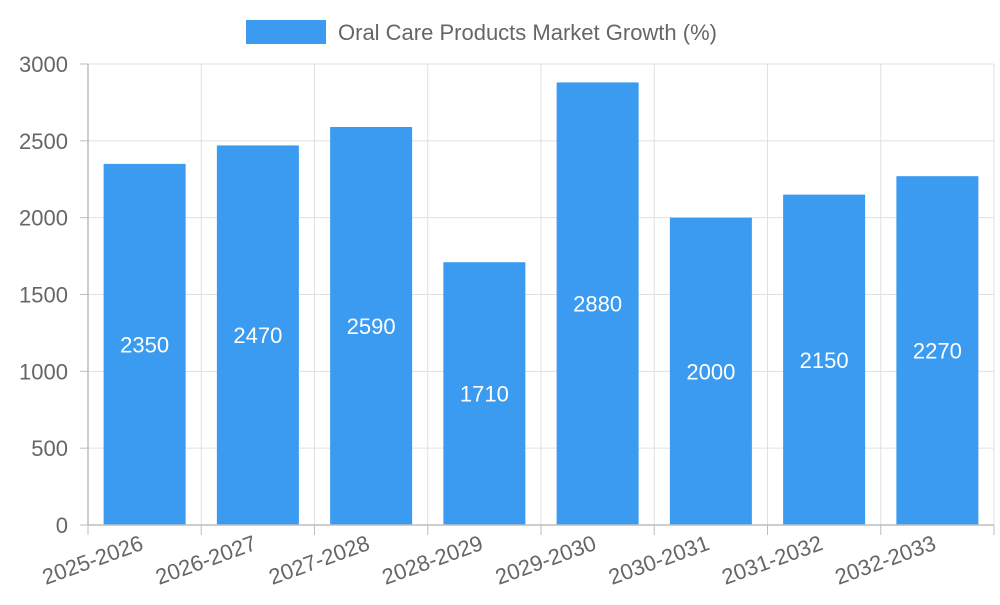 The height and width of the screenshot is (605, 1000). What do you see at coordinates (527, 32) in the screenshot?
I see `legend-label: Oral Care Products Market Growth (%)` at bounding box center [527, 32].